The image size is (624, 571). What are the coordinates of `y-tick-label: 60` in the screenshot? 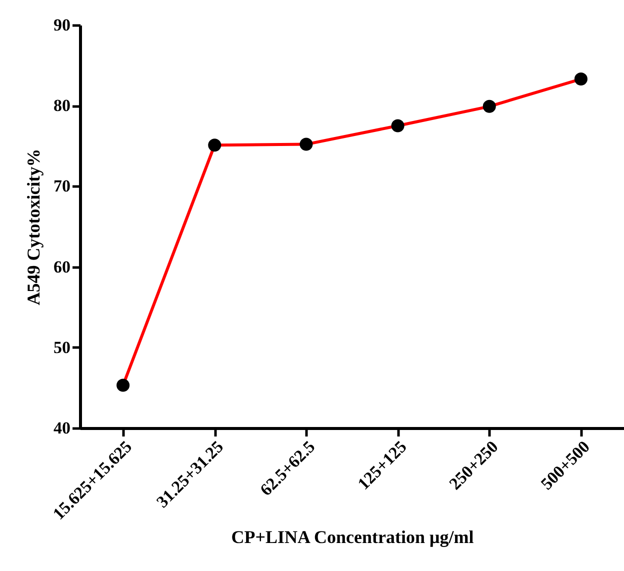 It's located at (62, 266).